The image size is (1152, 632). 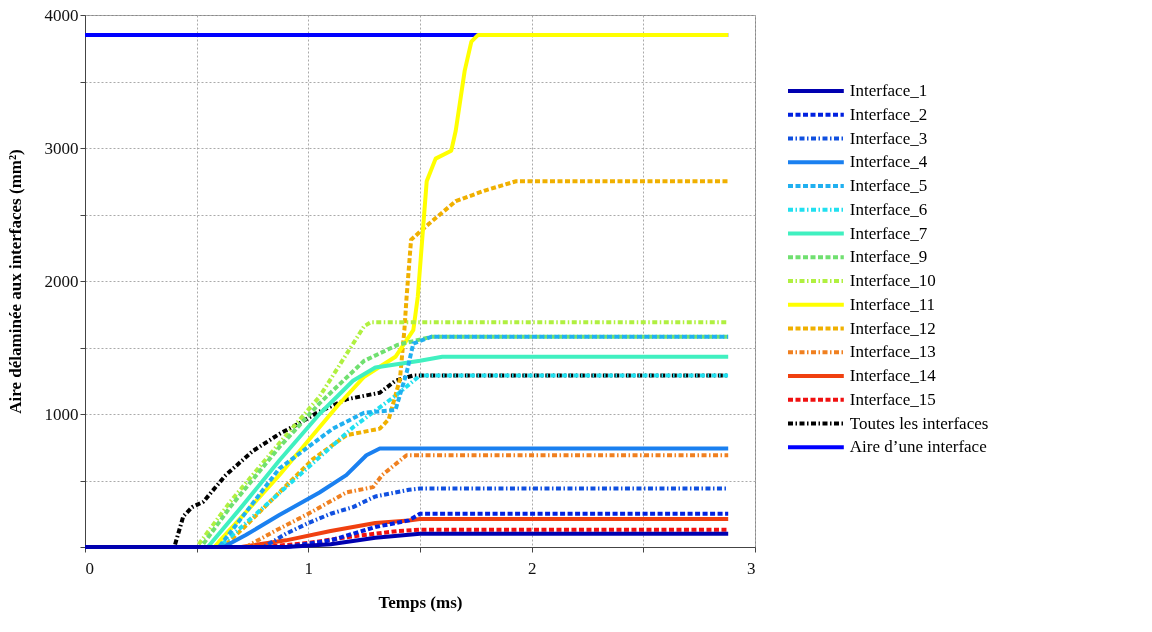 What do you see at coordinates (751, 568) in the screenshot?
I see `x-tick-label: 3` at bounding box center [751, 568].